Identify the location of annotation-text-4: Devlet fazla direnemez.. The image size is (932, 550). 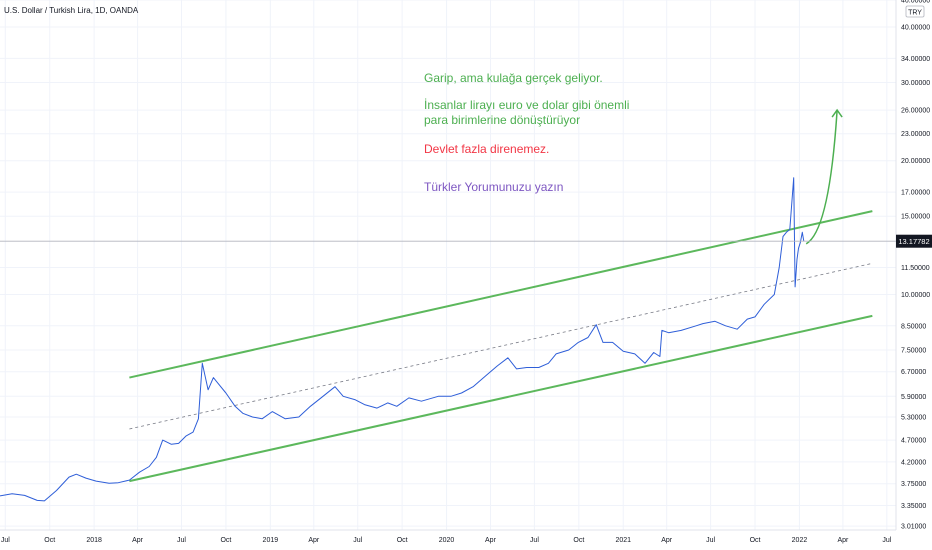
(486, 149).